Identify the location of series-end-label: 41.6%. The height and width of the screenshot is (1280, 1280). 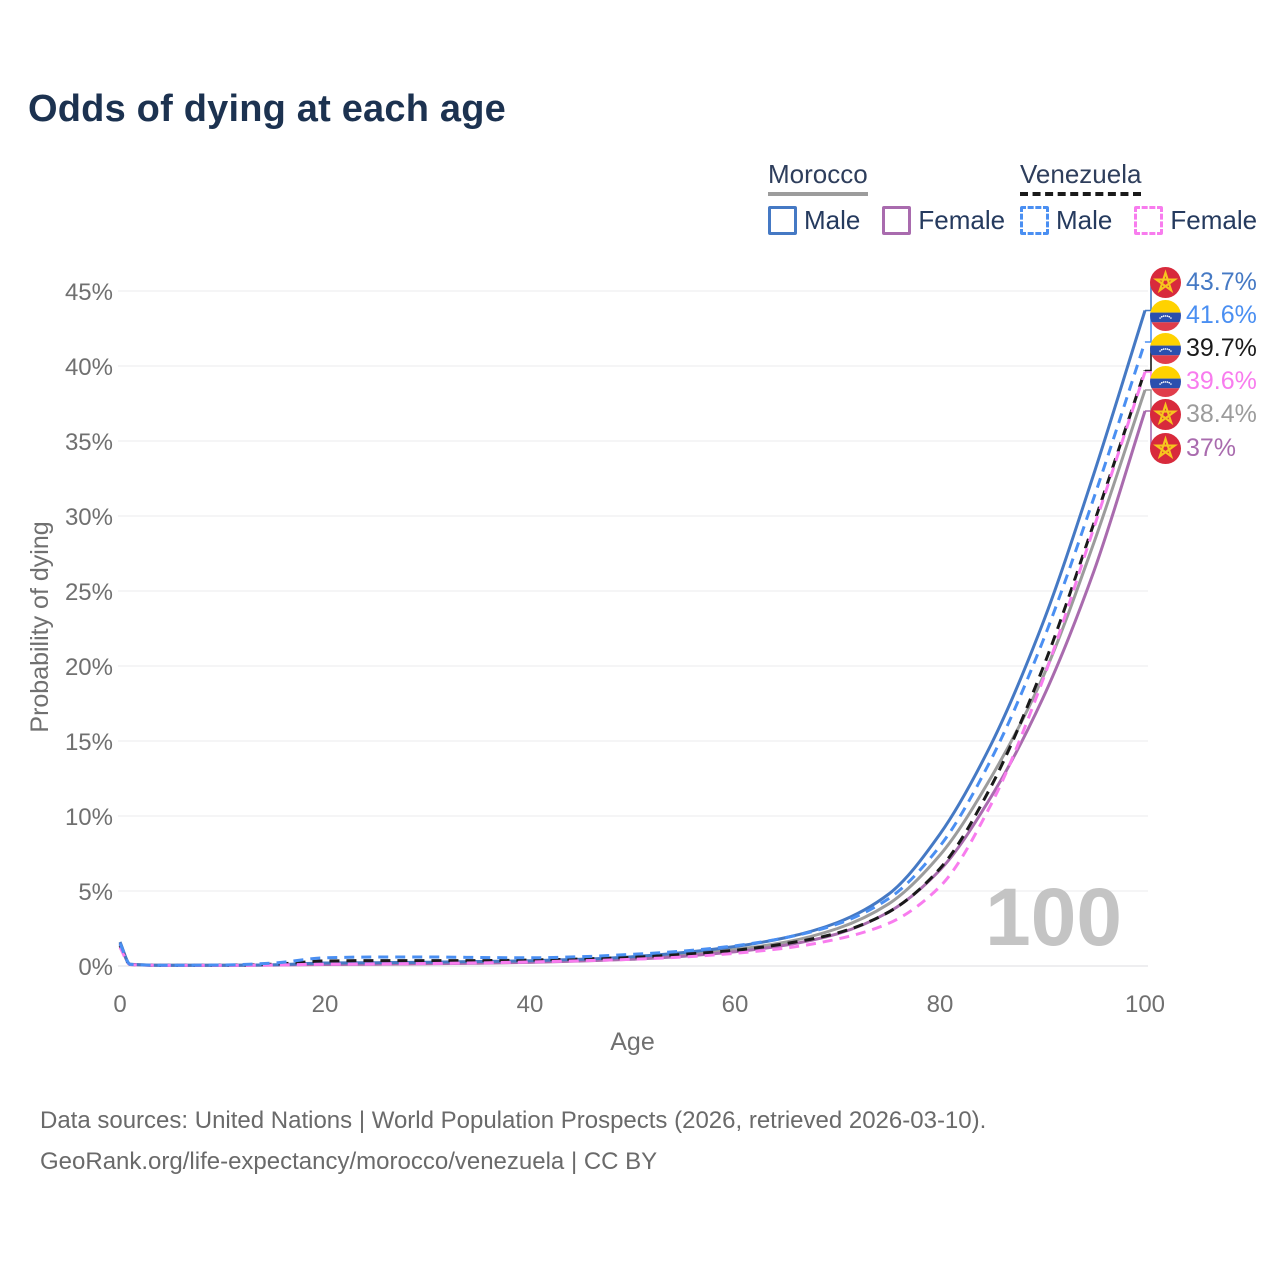
(1203, 315).